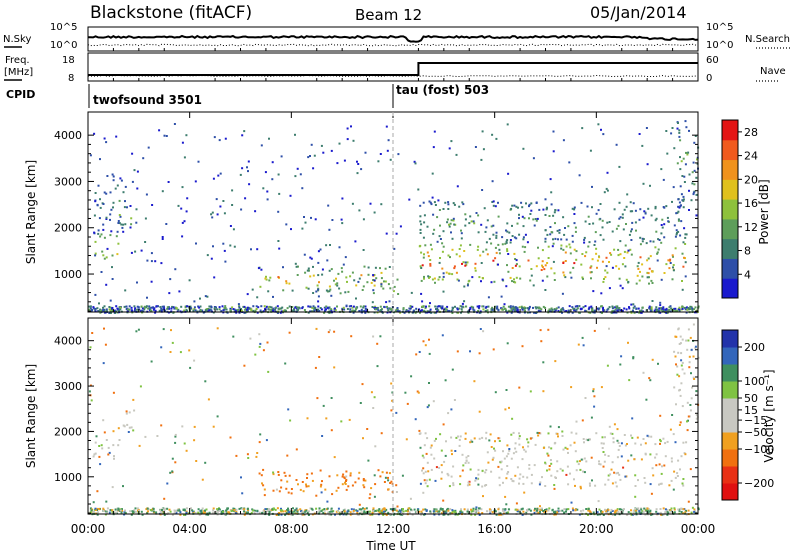 The height and width of the screenshot is (558, 800). Describe the element at coordinates (709, 78) in the screenshot. I see `freq-right-tick-bottom: 0` at that location.